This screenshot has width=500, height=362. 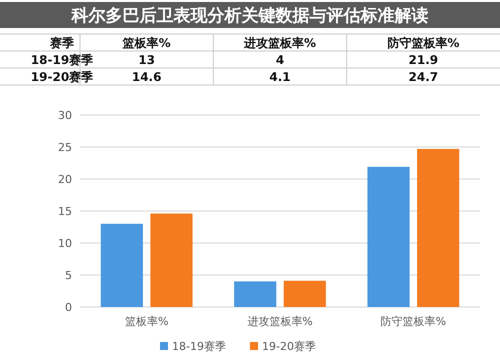 I want to click on legend-label: 18-19赛季, so click(x=199, y=346).